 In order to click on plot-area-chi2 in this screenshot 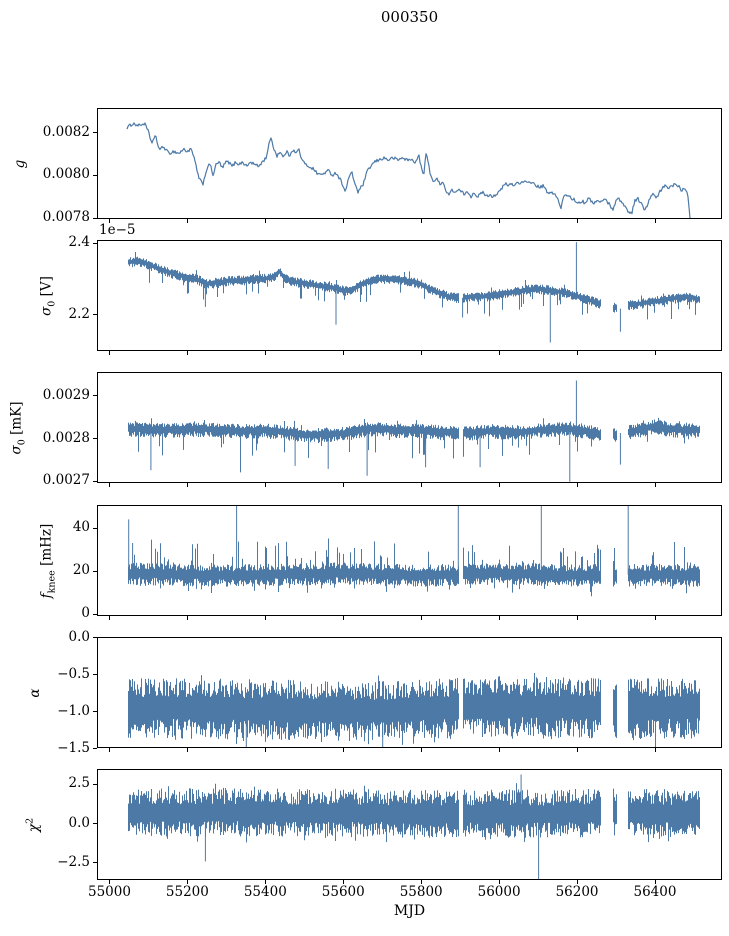, I will do `click(407, 826)`.